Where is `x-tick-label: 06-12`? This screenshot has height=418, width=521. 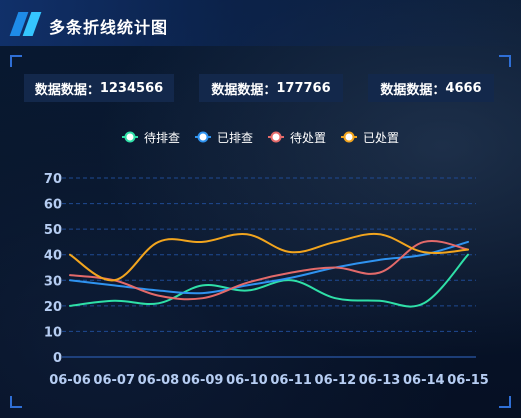 x-tick-label: 06-12 is located at coordinates (336, 380).